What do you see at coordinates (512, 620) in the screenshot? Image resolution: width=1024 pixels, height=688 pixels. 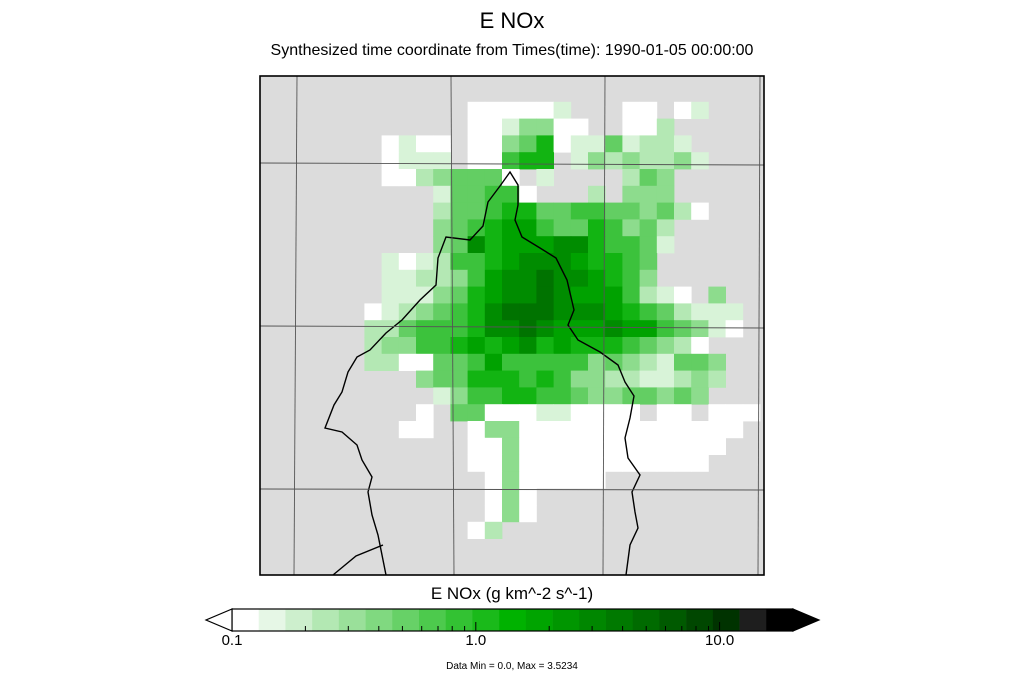 I see `colorbar` at bounding box center [512, 620].